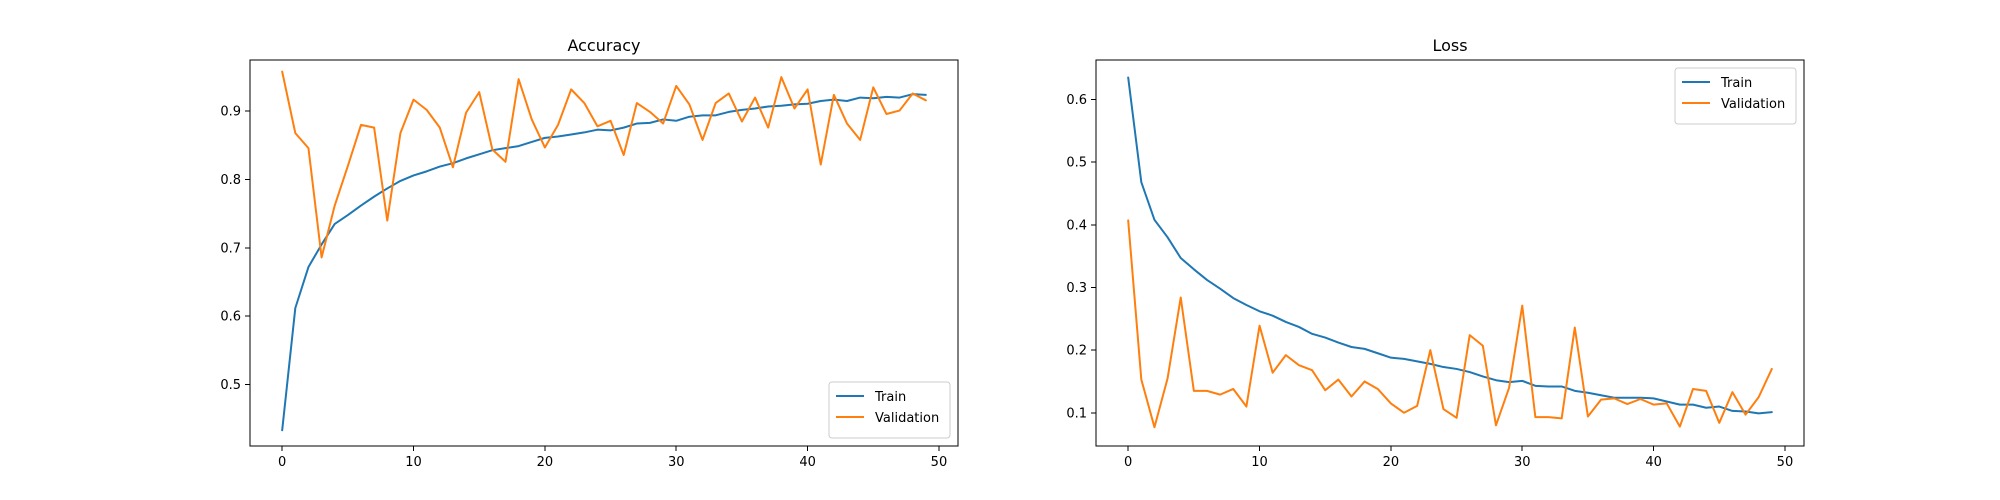 The width and height of the screenshot is (2000, 500). What do you see at coordinates (1785, 462) in the screenshot?
I see `loss-x-tick-label: 50` at bounding box center [1785, 462].